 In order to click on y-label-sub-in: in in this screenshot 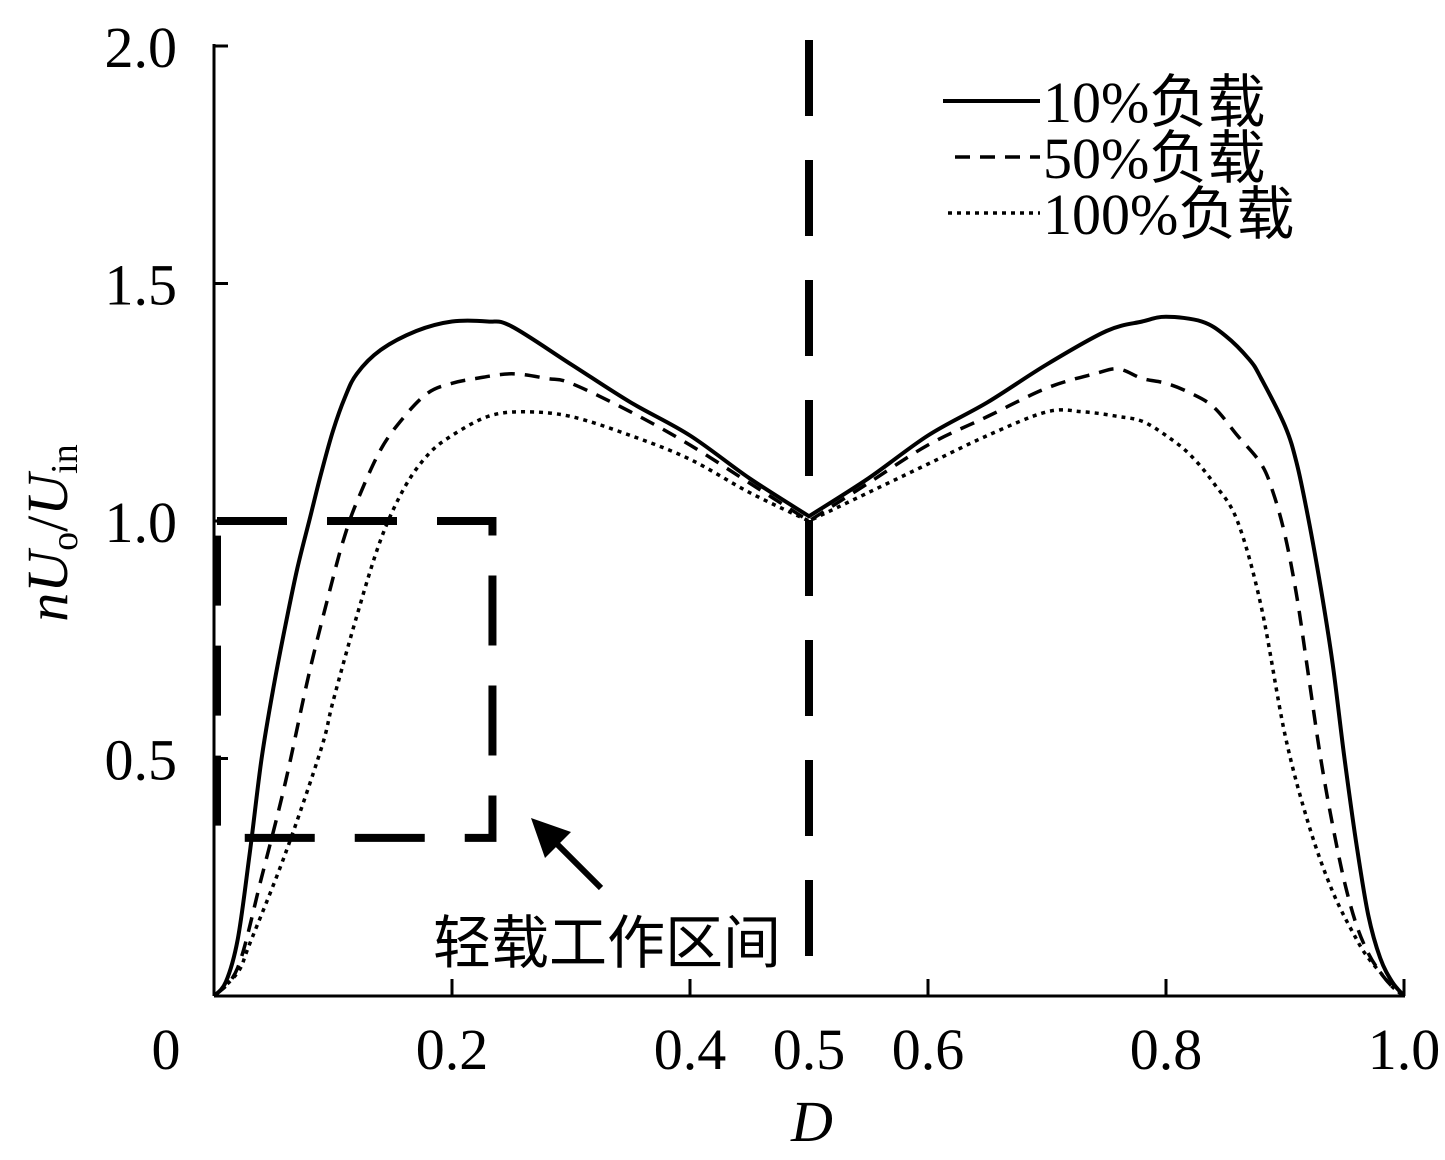, I will do `click(65, 459)`.